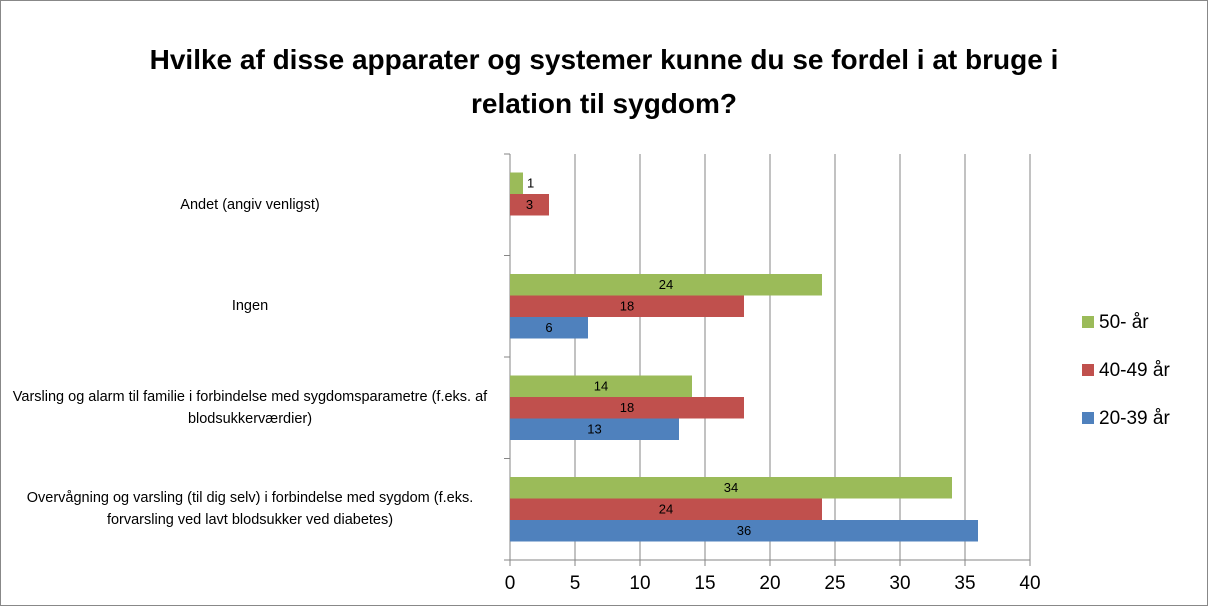 The width and height of the screenshot is (1208, 606). I want to click on x-tick-label: 25, so click(834, 583).